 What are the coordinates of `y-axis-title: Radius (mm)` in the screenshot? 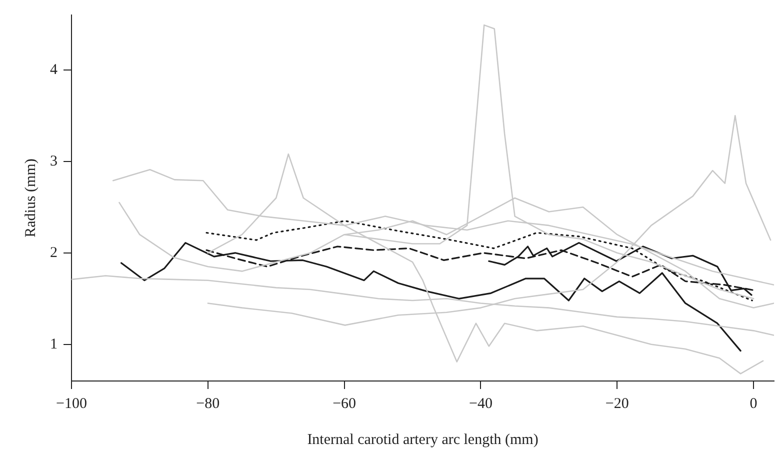 It's located at (30, 198).